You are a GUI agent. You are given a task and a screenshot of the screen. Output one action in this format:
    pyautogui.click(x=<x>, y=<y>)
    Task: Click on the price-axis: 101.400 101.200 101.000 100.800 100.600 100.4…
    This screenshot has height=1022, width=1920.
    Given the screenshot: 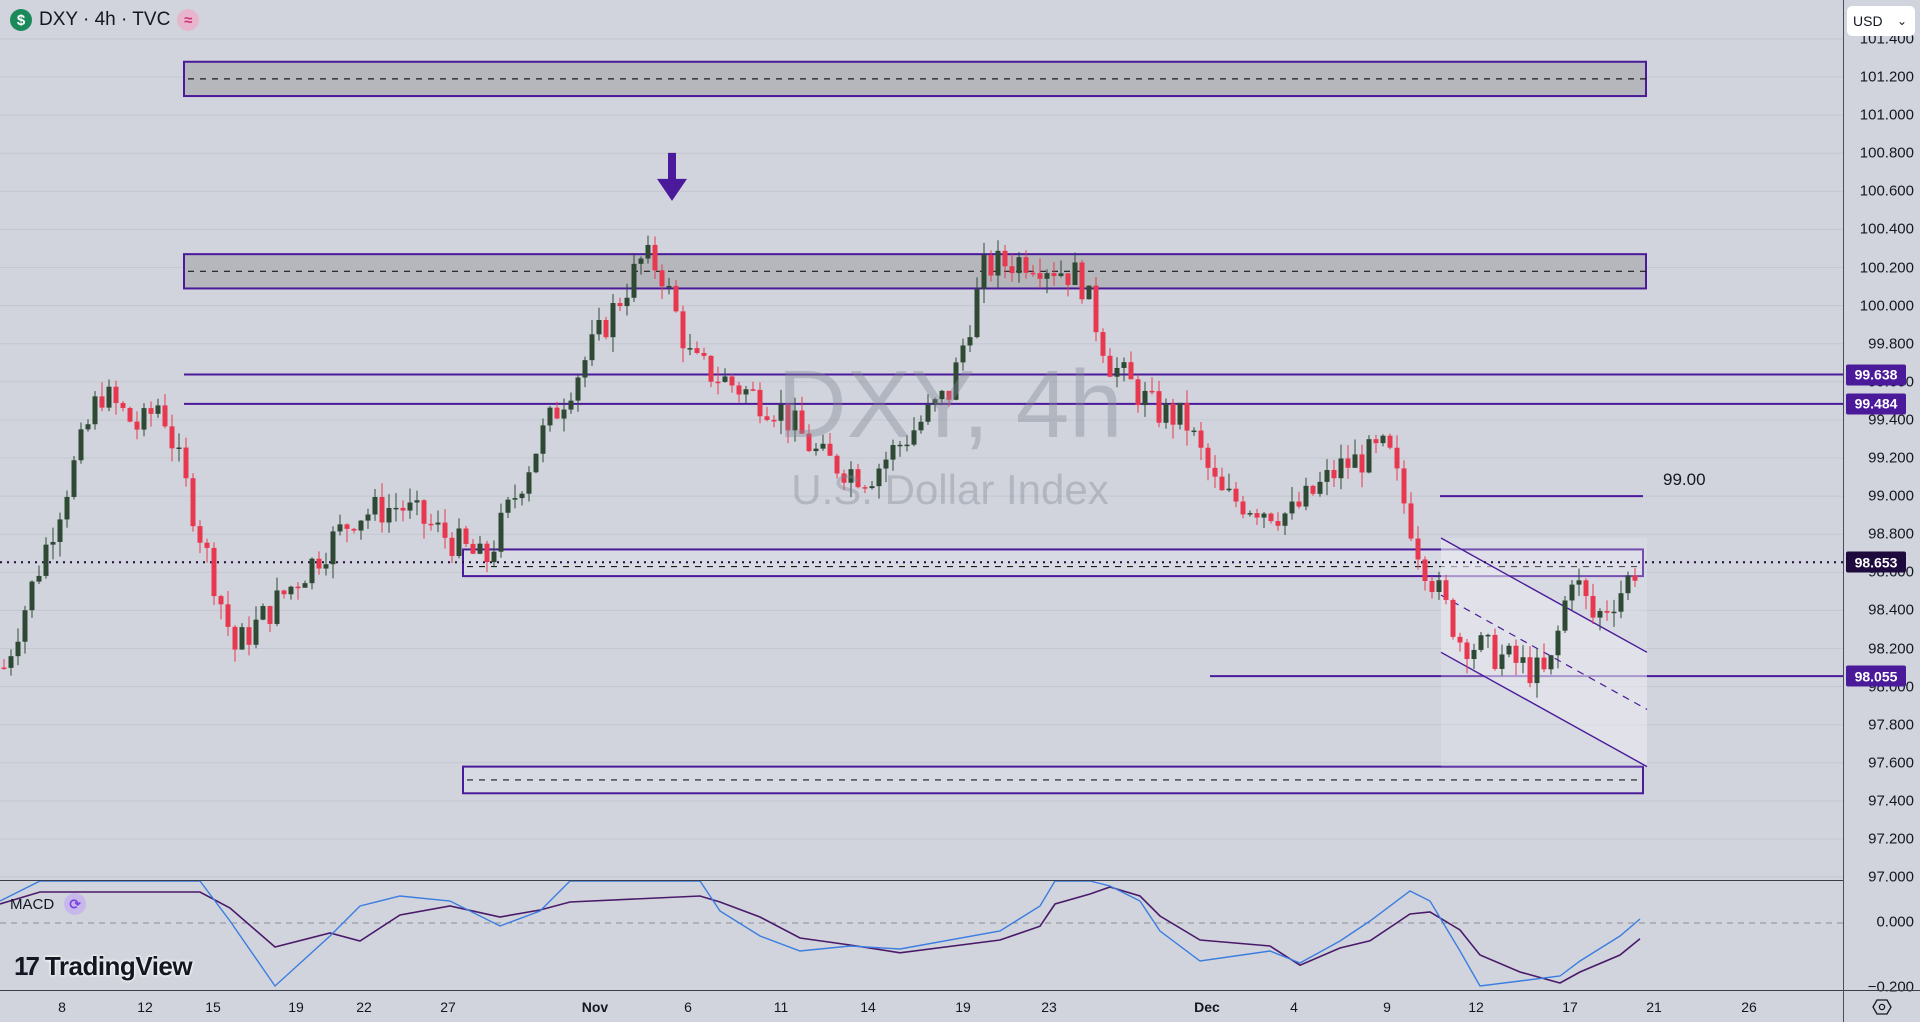 What is the action you would take?
    pyautogui.click(x=1881, y=498)
    